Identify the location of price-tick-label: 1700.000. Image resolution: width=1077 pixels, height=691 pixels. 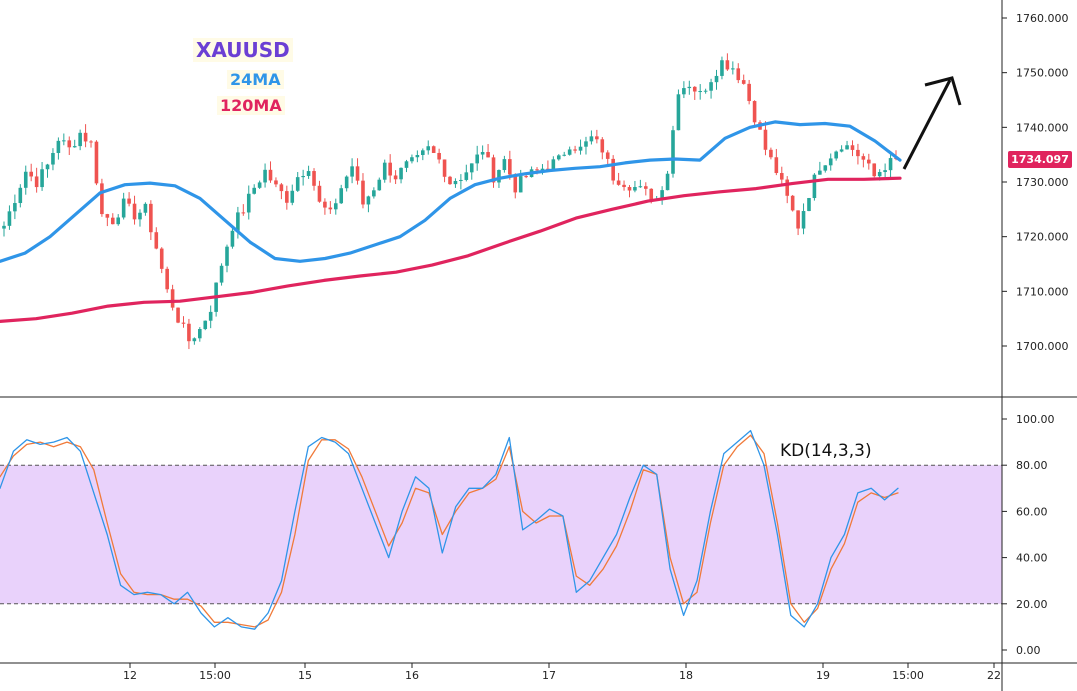
(1042, 346).